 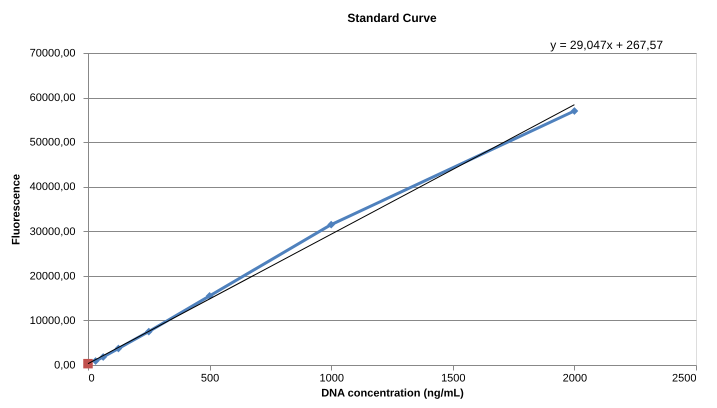 I want to click on y-tick-label: 10000,00, so click(x=53, y=320).